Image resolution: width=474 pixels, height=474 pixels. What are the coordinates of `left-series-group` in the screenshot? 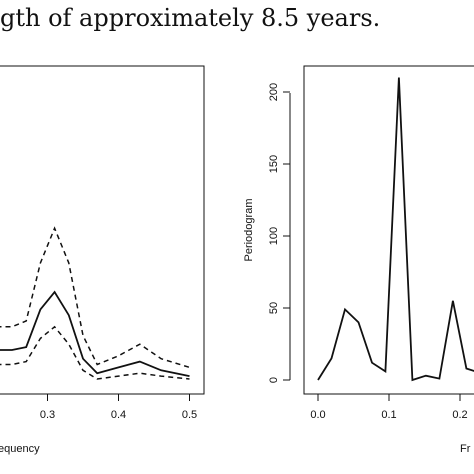 It's located at (95, 303).